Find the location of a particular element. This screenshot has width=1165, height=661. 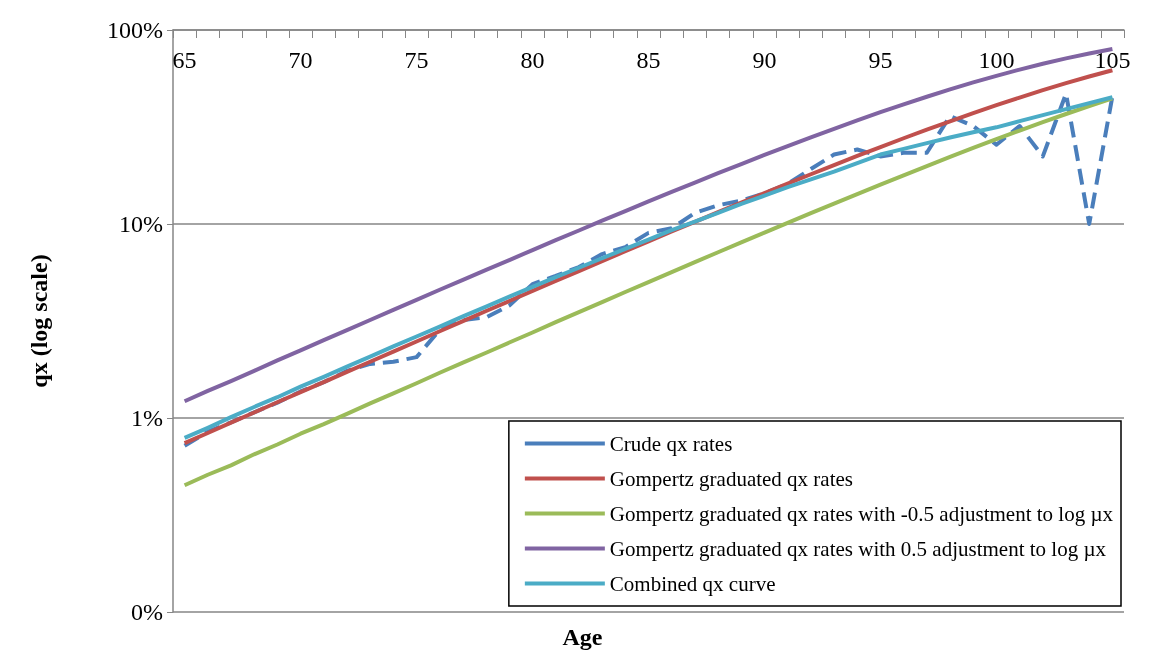

legend-label: Gompertz graduated qx rates is located at coordinates (731, 478).